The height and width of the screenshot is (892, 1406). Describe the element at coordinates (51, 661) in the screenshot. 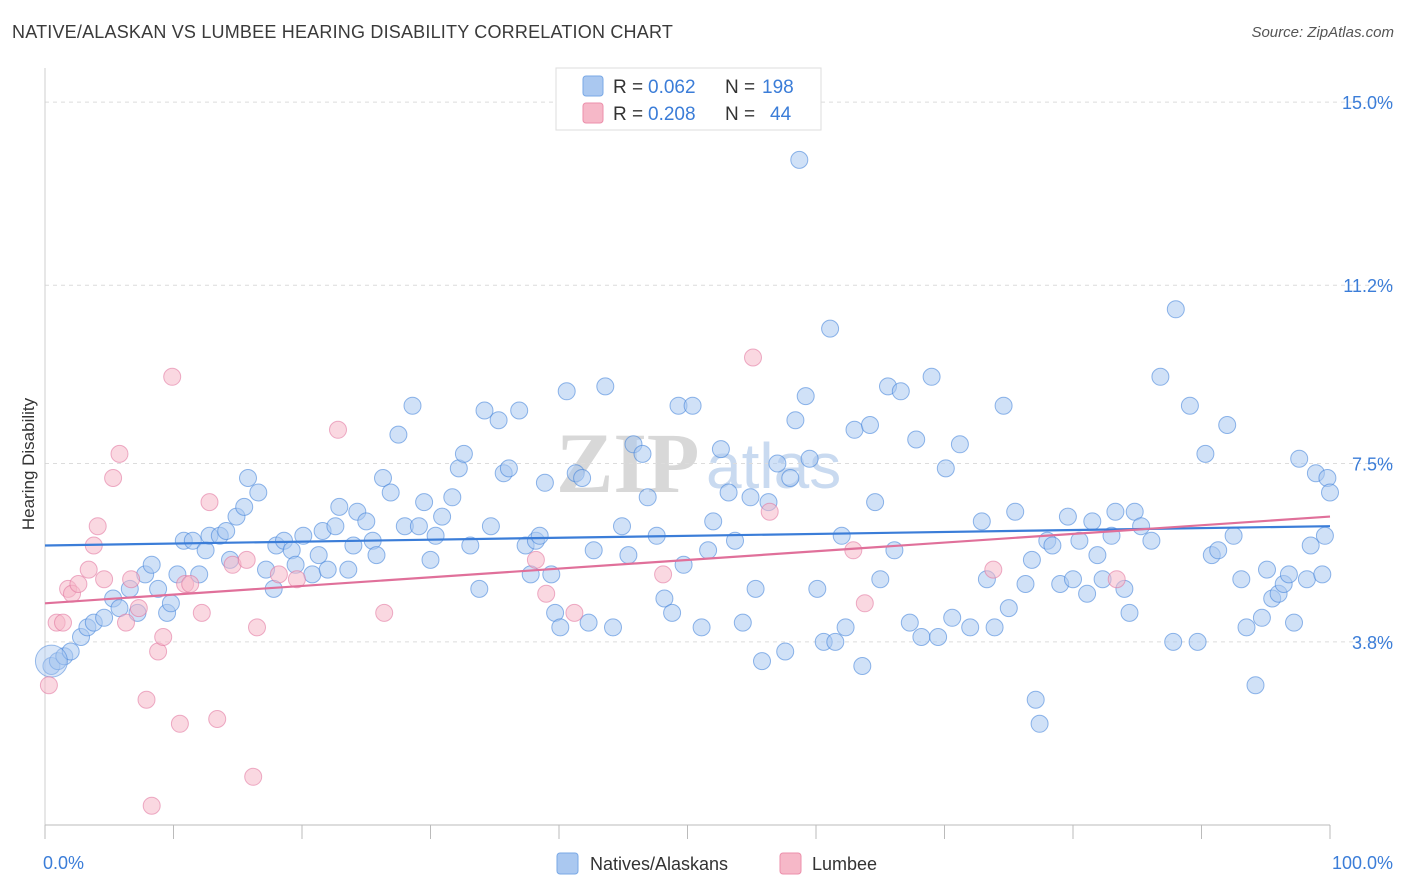

I see `natives-point-cluster` at that location.